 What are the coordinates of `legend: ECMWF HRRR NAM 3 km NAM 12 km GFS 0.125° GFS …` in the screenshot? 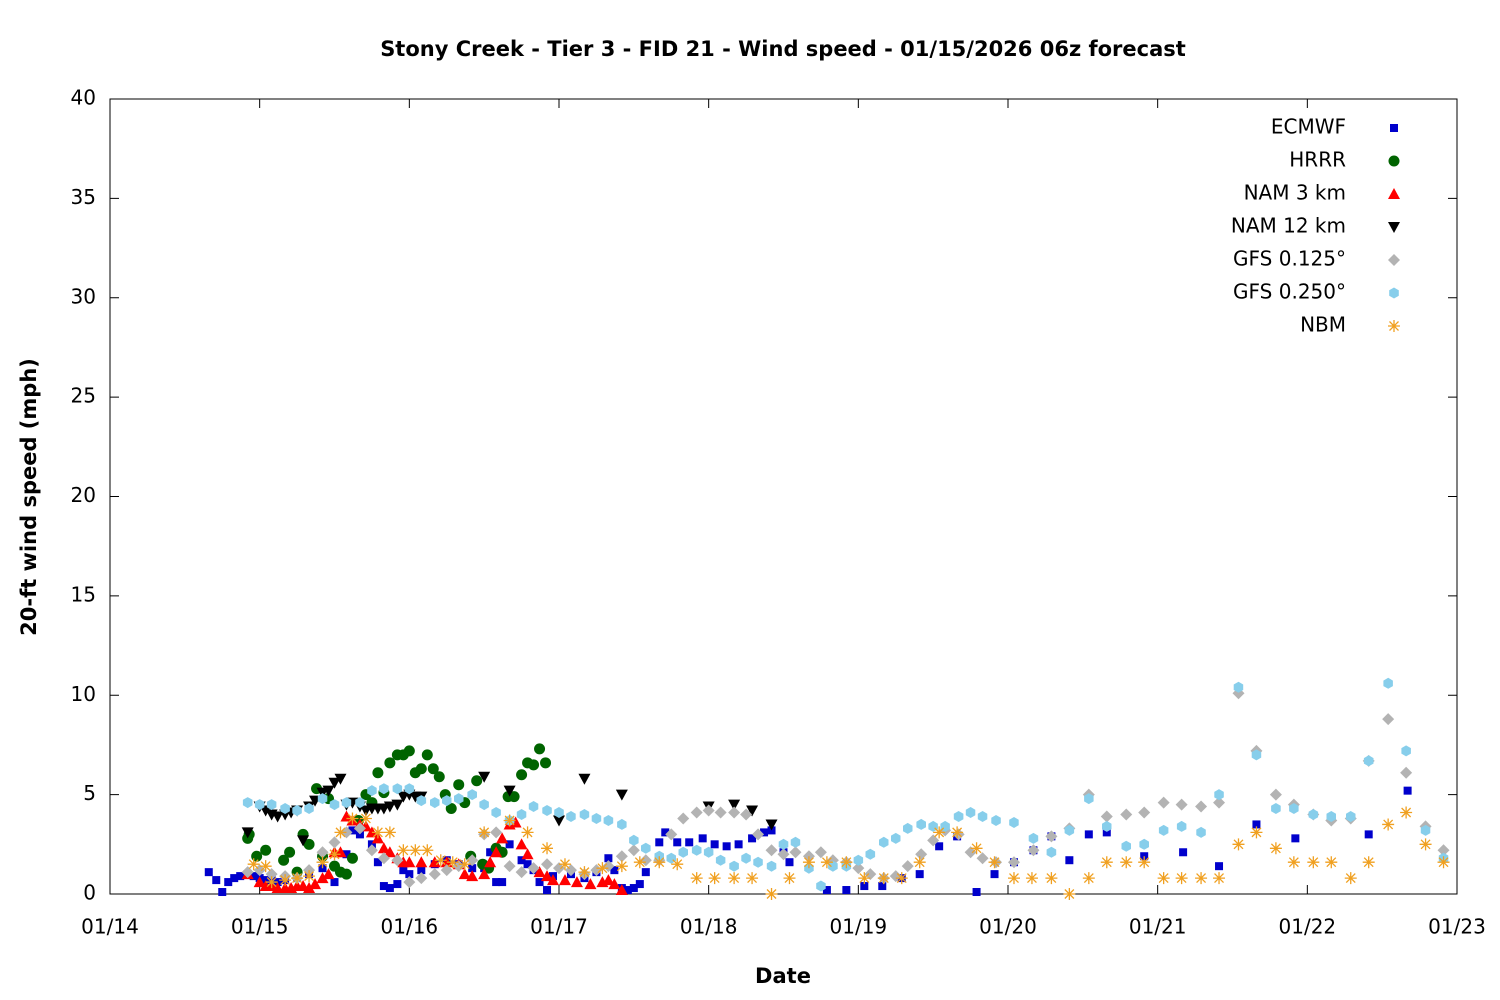 It's located at (1315, 226).